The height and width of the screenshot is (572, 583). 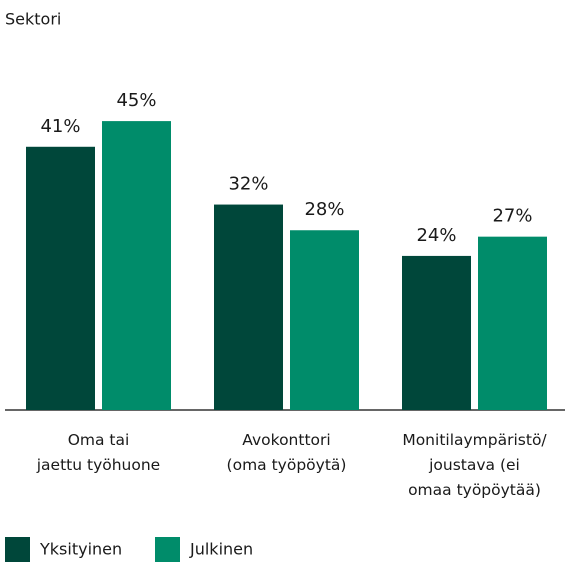 What do you see at coordinates (512, 216) in the screenshot?
I see `value-label: 27%` at bounding box center [512, 216].